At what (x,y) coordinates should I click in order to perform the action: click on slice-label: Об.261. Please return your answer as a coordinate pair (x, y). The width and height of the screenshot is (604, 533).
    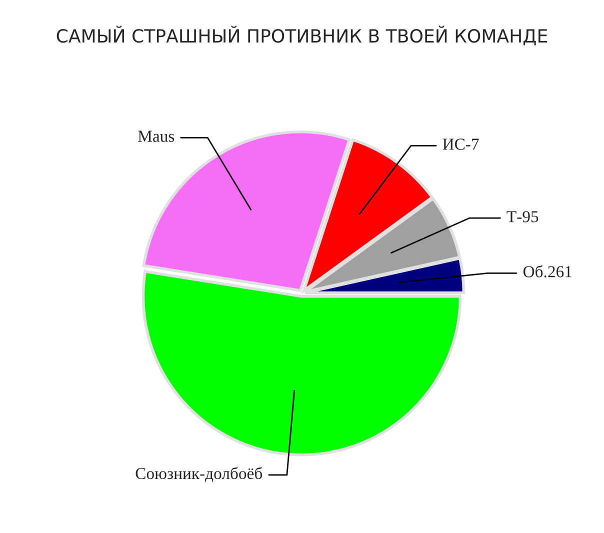
    Looking at the image, I should click on (547, 271).